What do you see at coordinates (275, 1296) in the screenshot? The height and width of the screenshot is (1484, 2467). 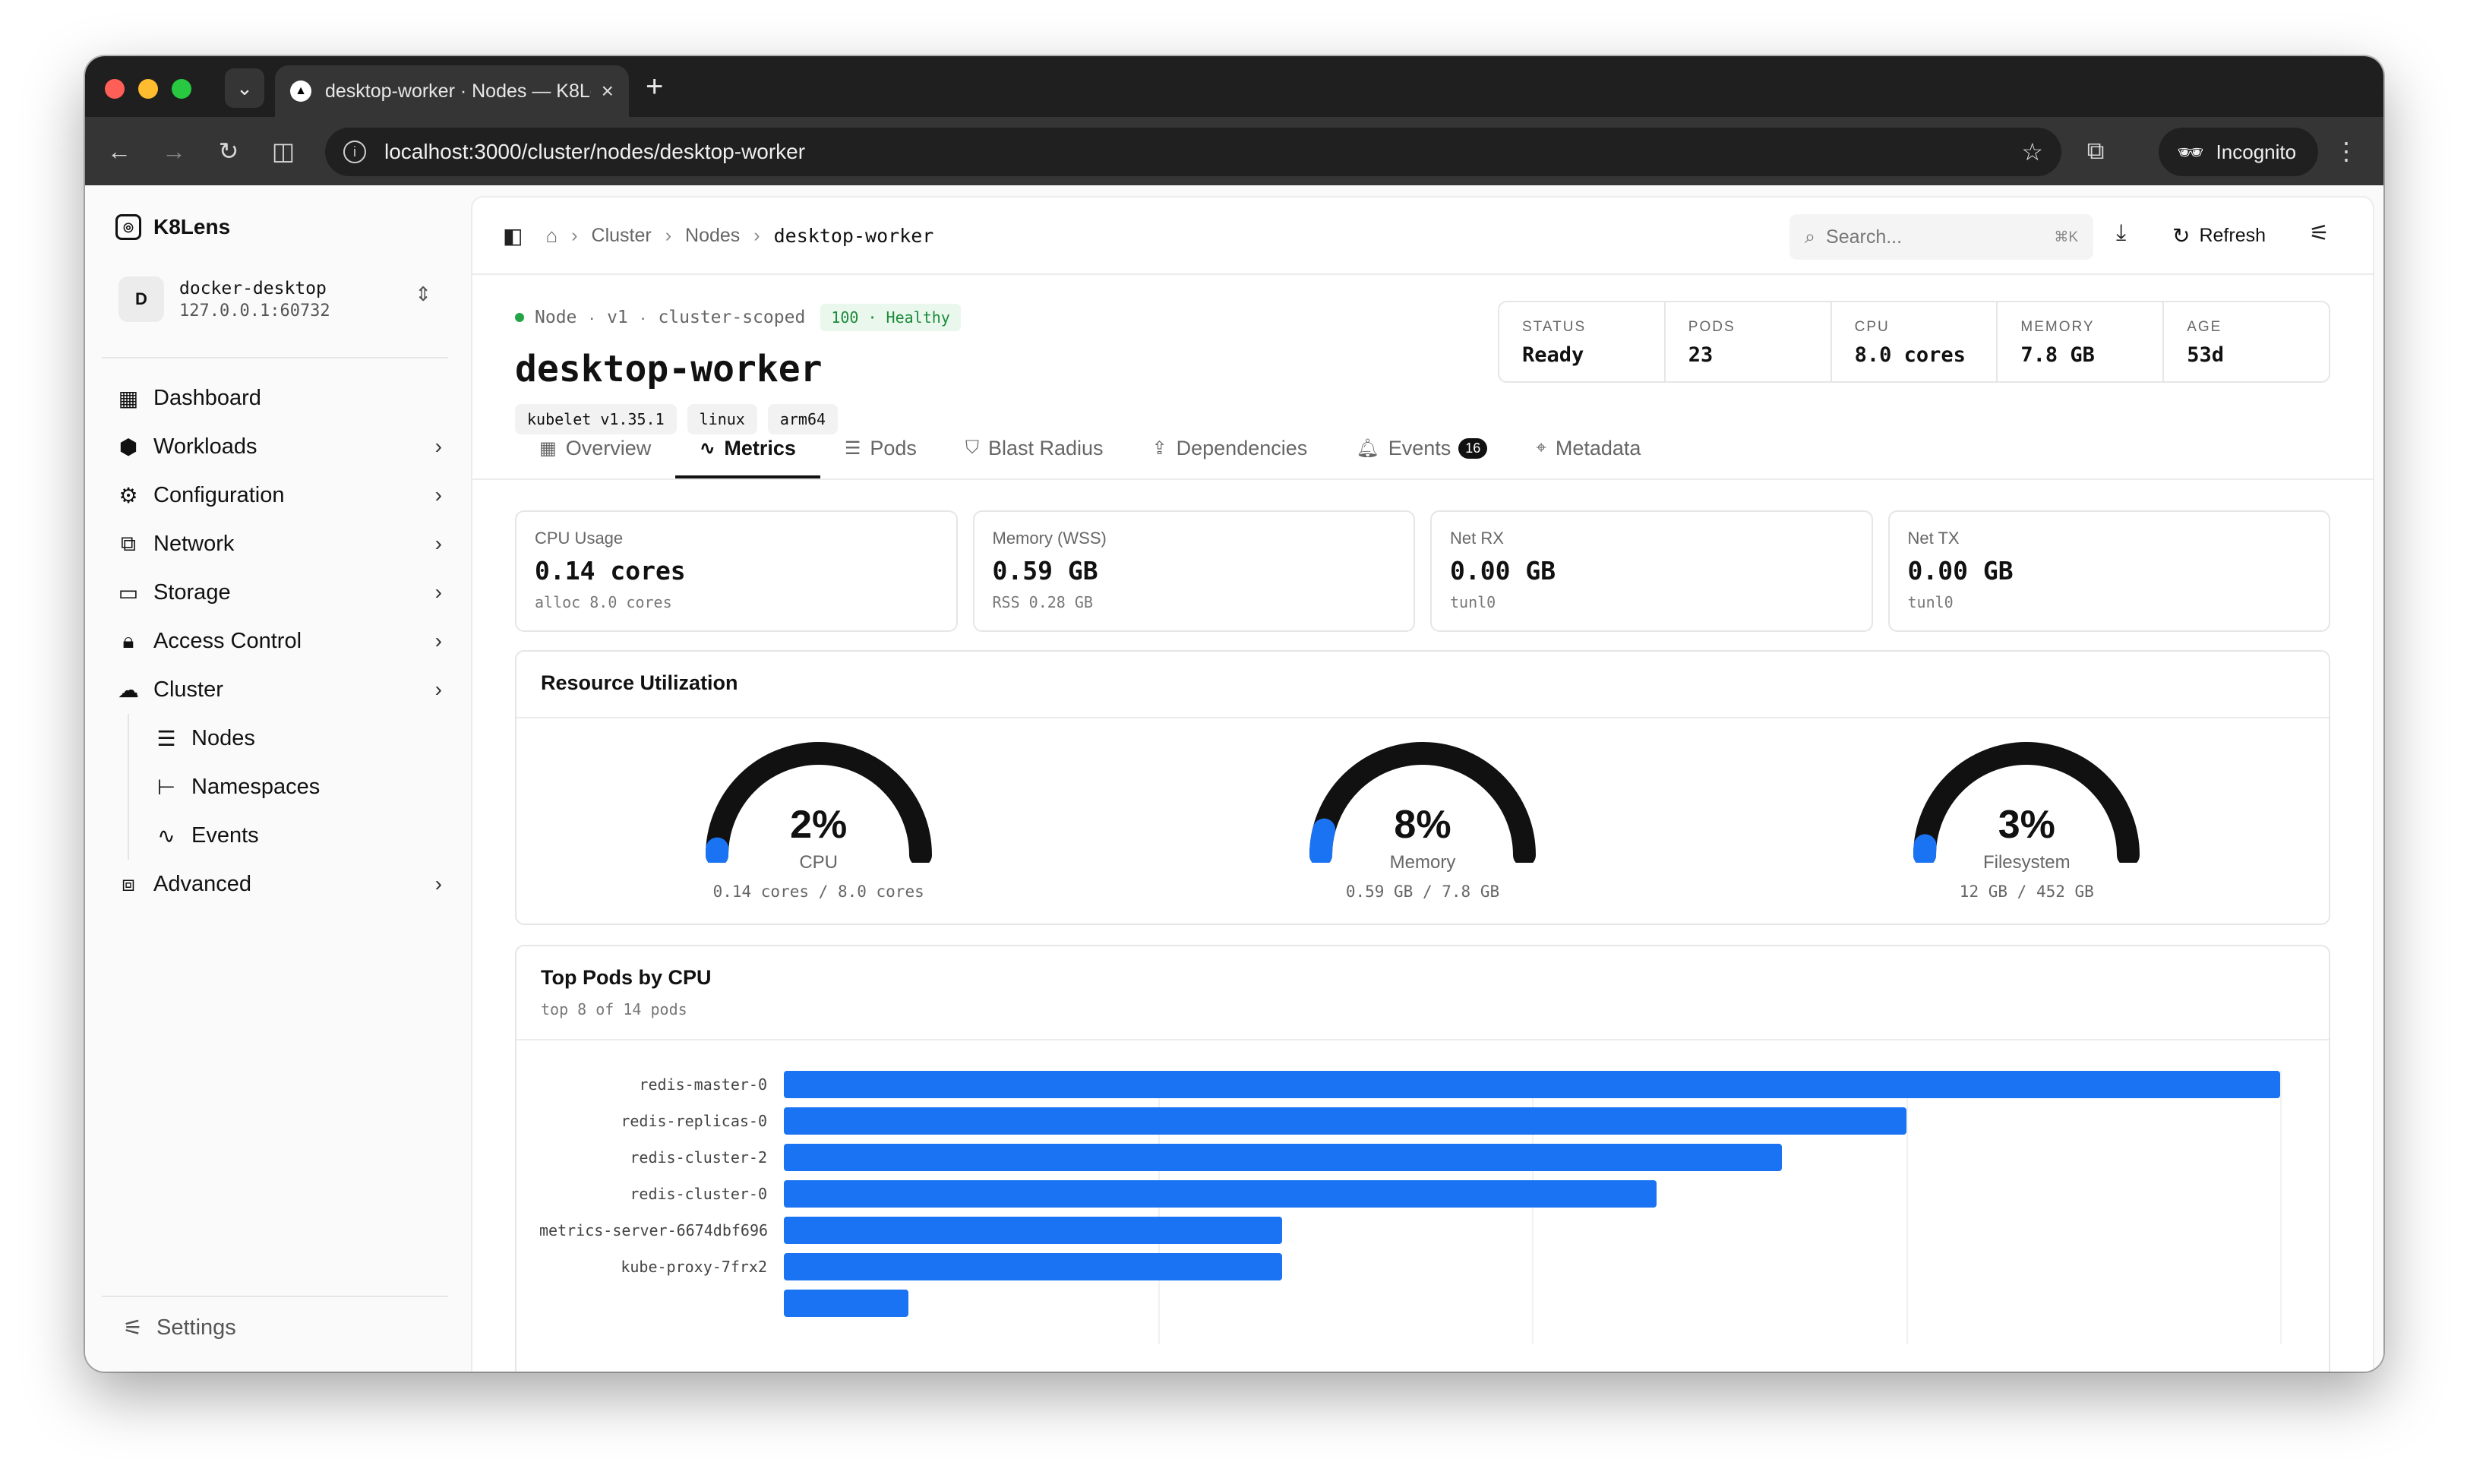 I see `sidebar-divider` at bounding box center [275, 1296].